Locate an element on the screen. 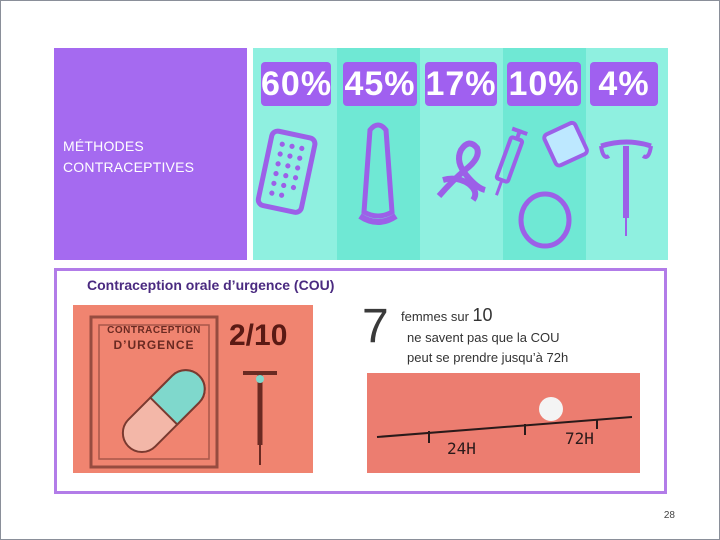 This screenshot has height=540, width=720. emergency-card-art is located at coordinates (183, 392).